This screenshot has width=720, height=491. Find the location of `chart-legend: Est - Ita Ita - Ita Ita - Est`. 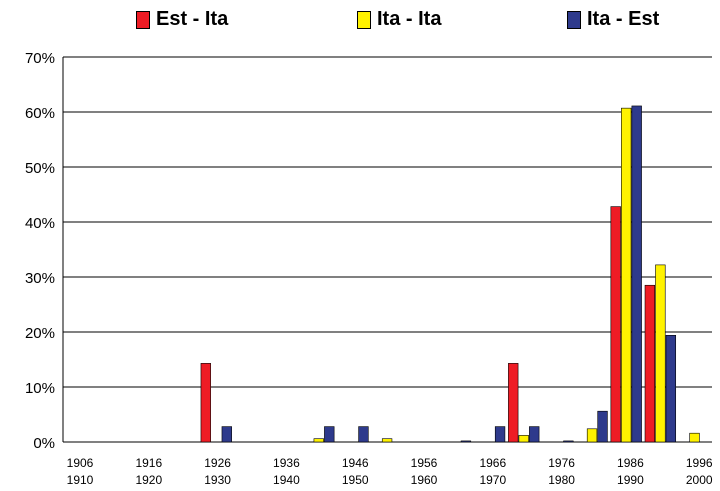

chart-legend: Est - Ita Ita - Ita Ita - Est is located at coordinates (360, 23).